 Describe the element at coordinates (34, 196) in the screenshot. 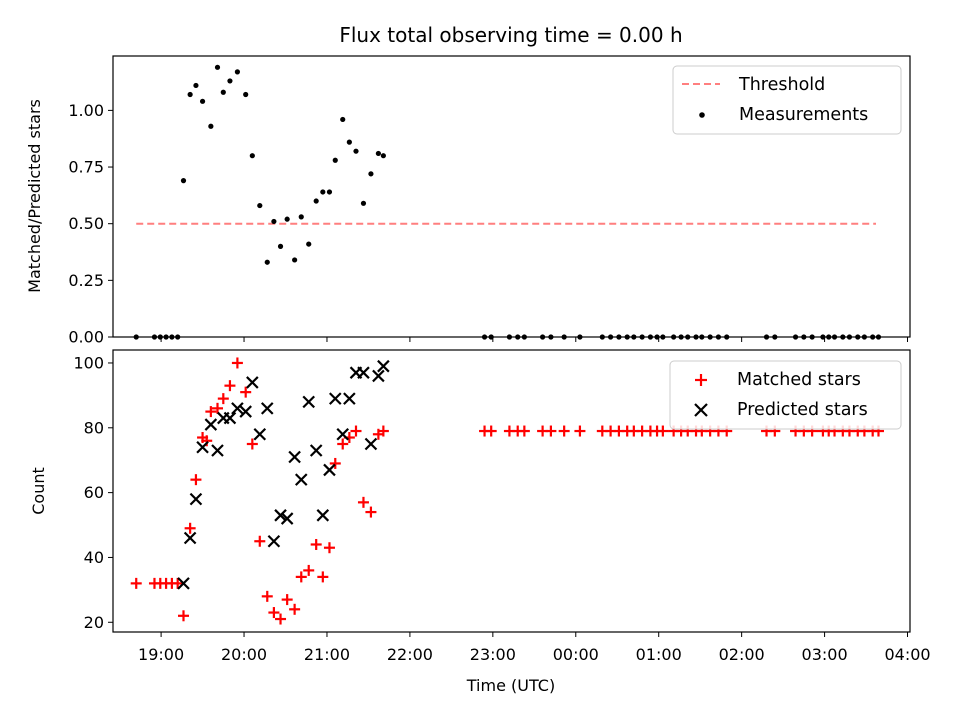

I see `ratio-y-axis-title: Matched/Predicted stars` at that location.